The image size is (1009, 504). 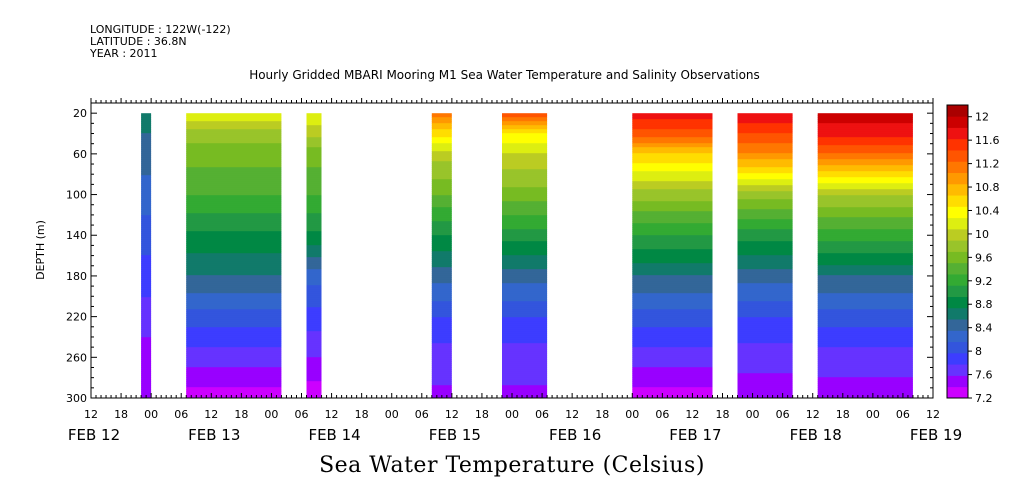 I want to click on x-tick-label: 00, so click(x=392, y=414).